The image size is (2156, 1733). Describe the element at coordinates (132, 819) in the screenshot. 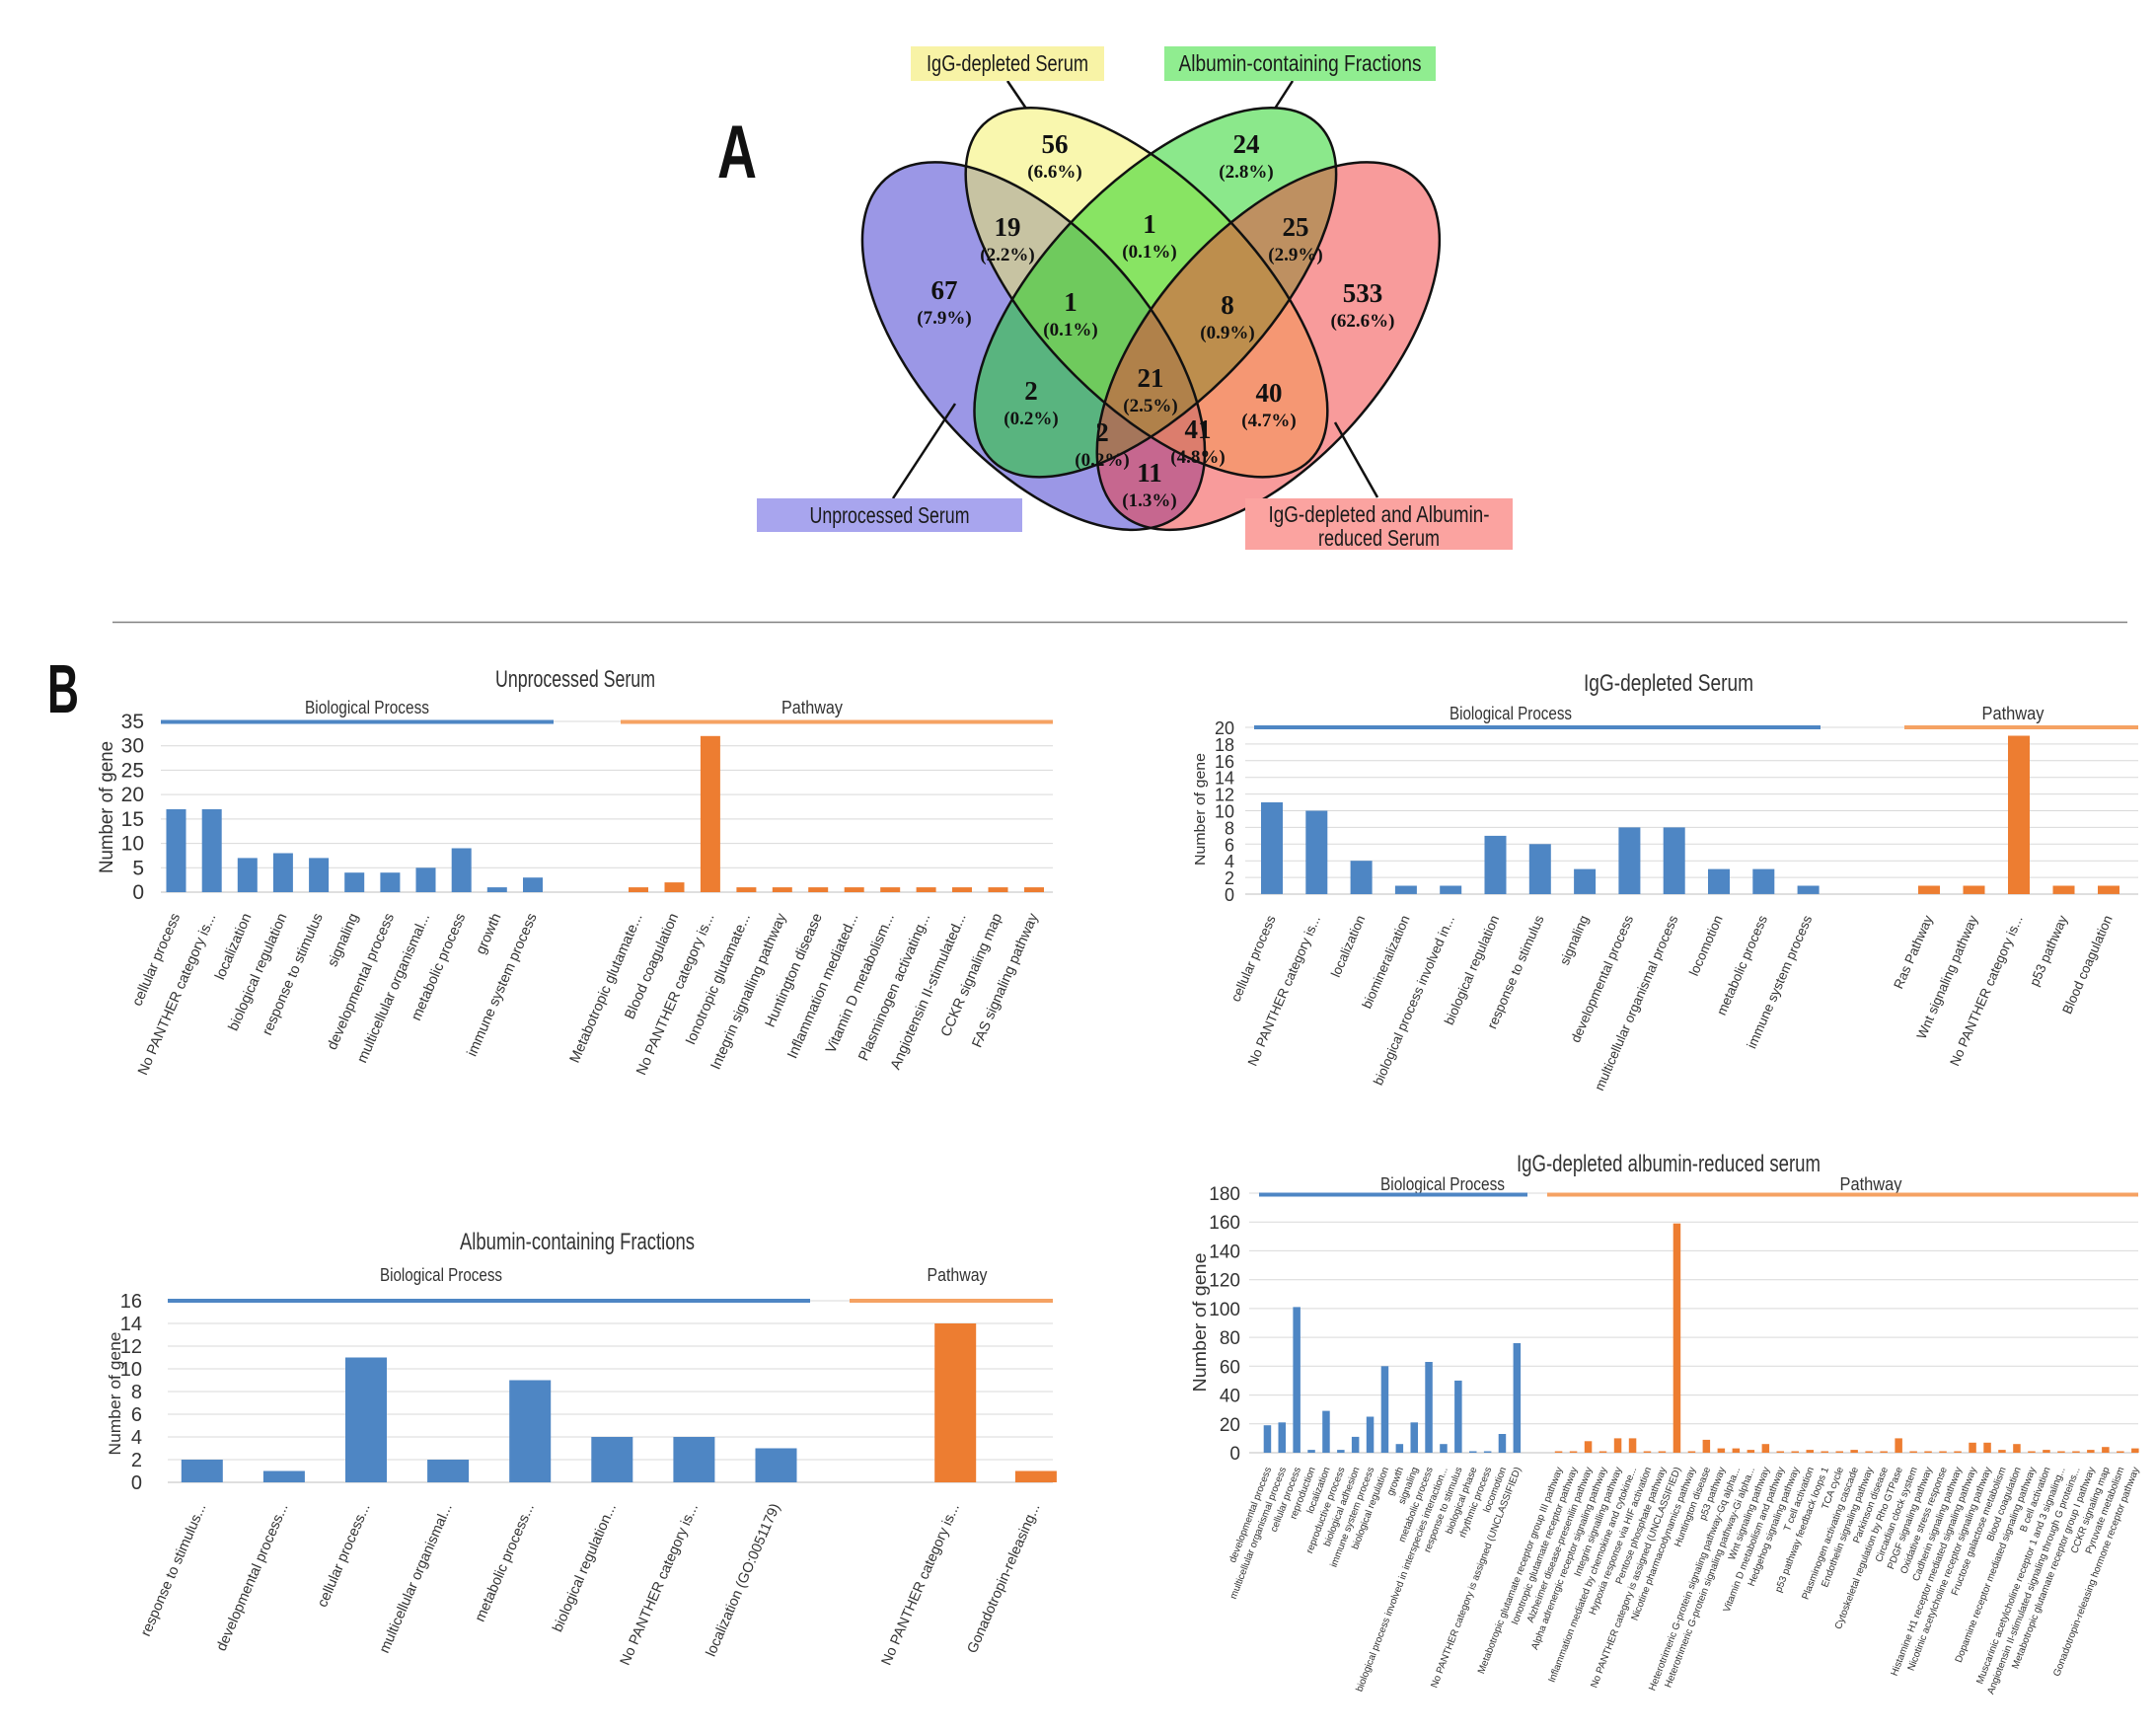

I see `svg-text: 15` at that location.